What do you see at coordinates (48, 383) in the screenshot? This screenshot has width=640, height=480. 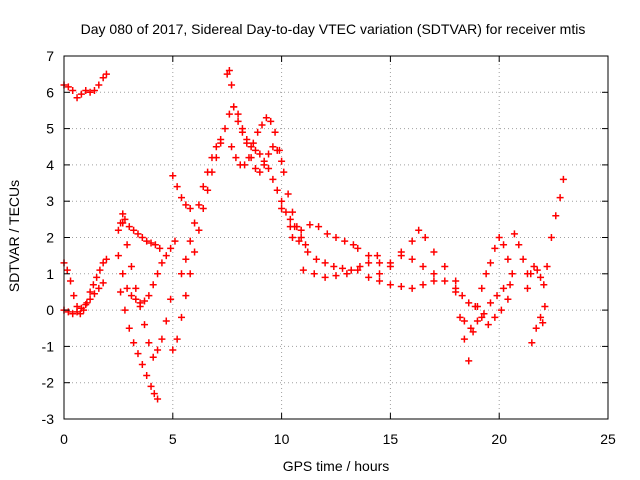 I see `y-tick-label: -2` at bounding box center [48, 383].